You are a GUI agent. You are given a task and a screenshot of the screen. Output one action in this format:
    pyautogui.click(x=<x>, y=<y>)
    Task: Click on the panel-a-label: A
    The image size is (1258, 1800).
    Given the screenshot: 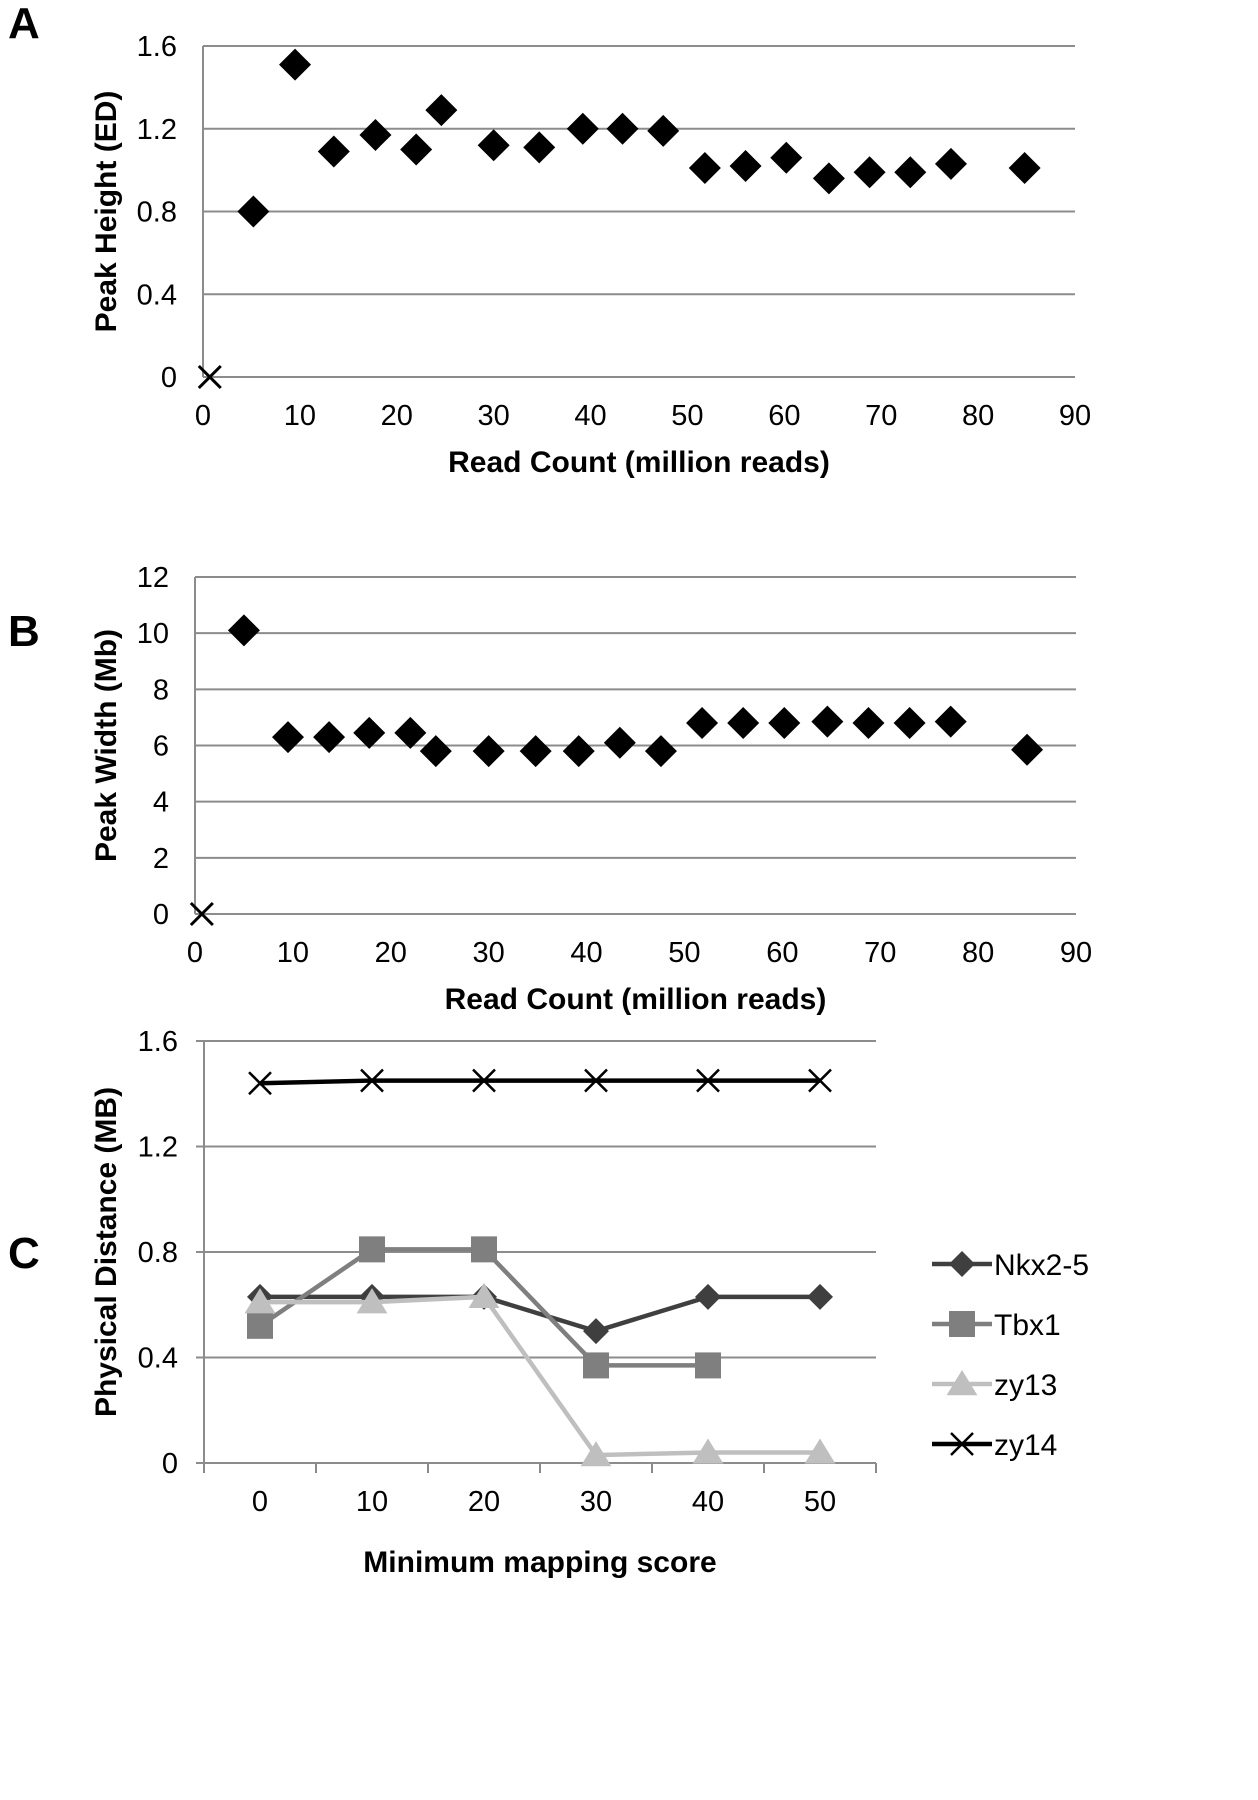 What is the action you would take?
    pyautogui.click(x=24, y=24)
    